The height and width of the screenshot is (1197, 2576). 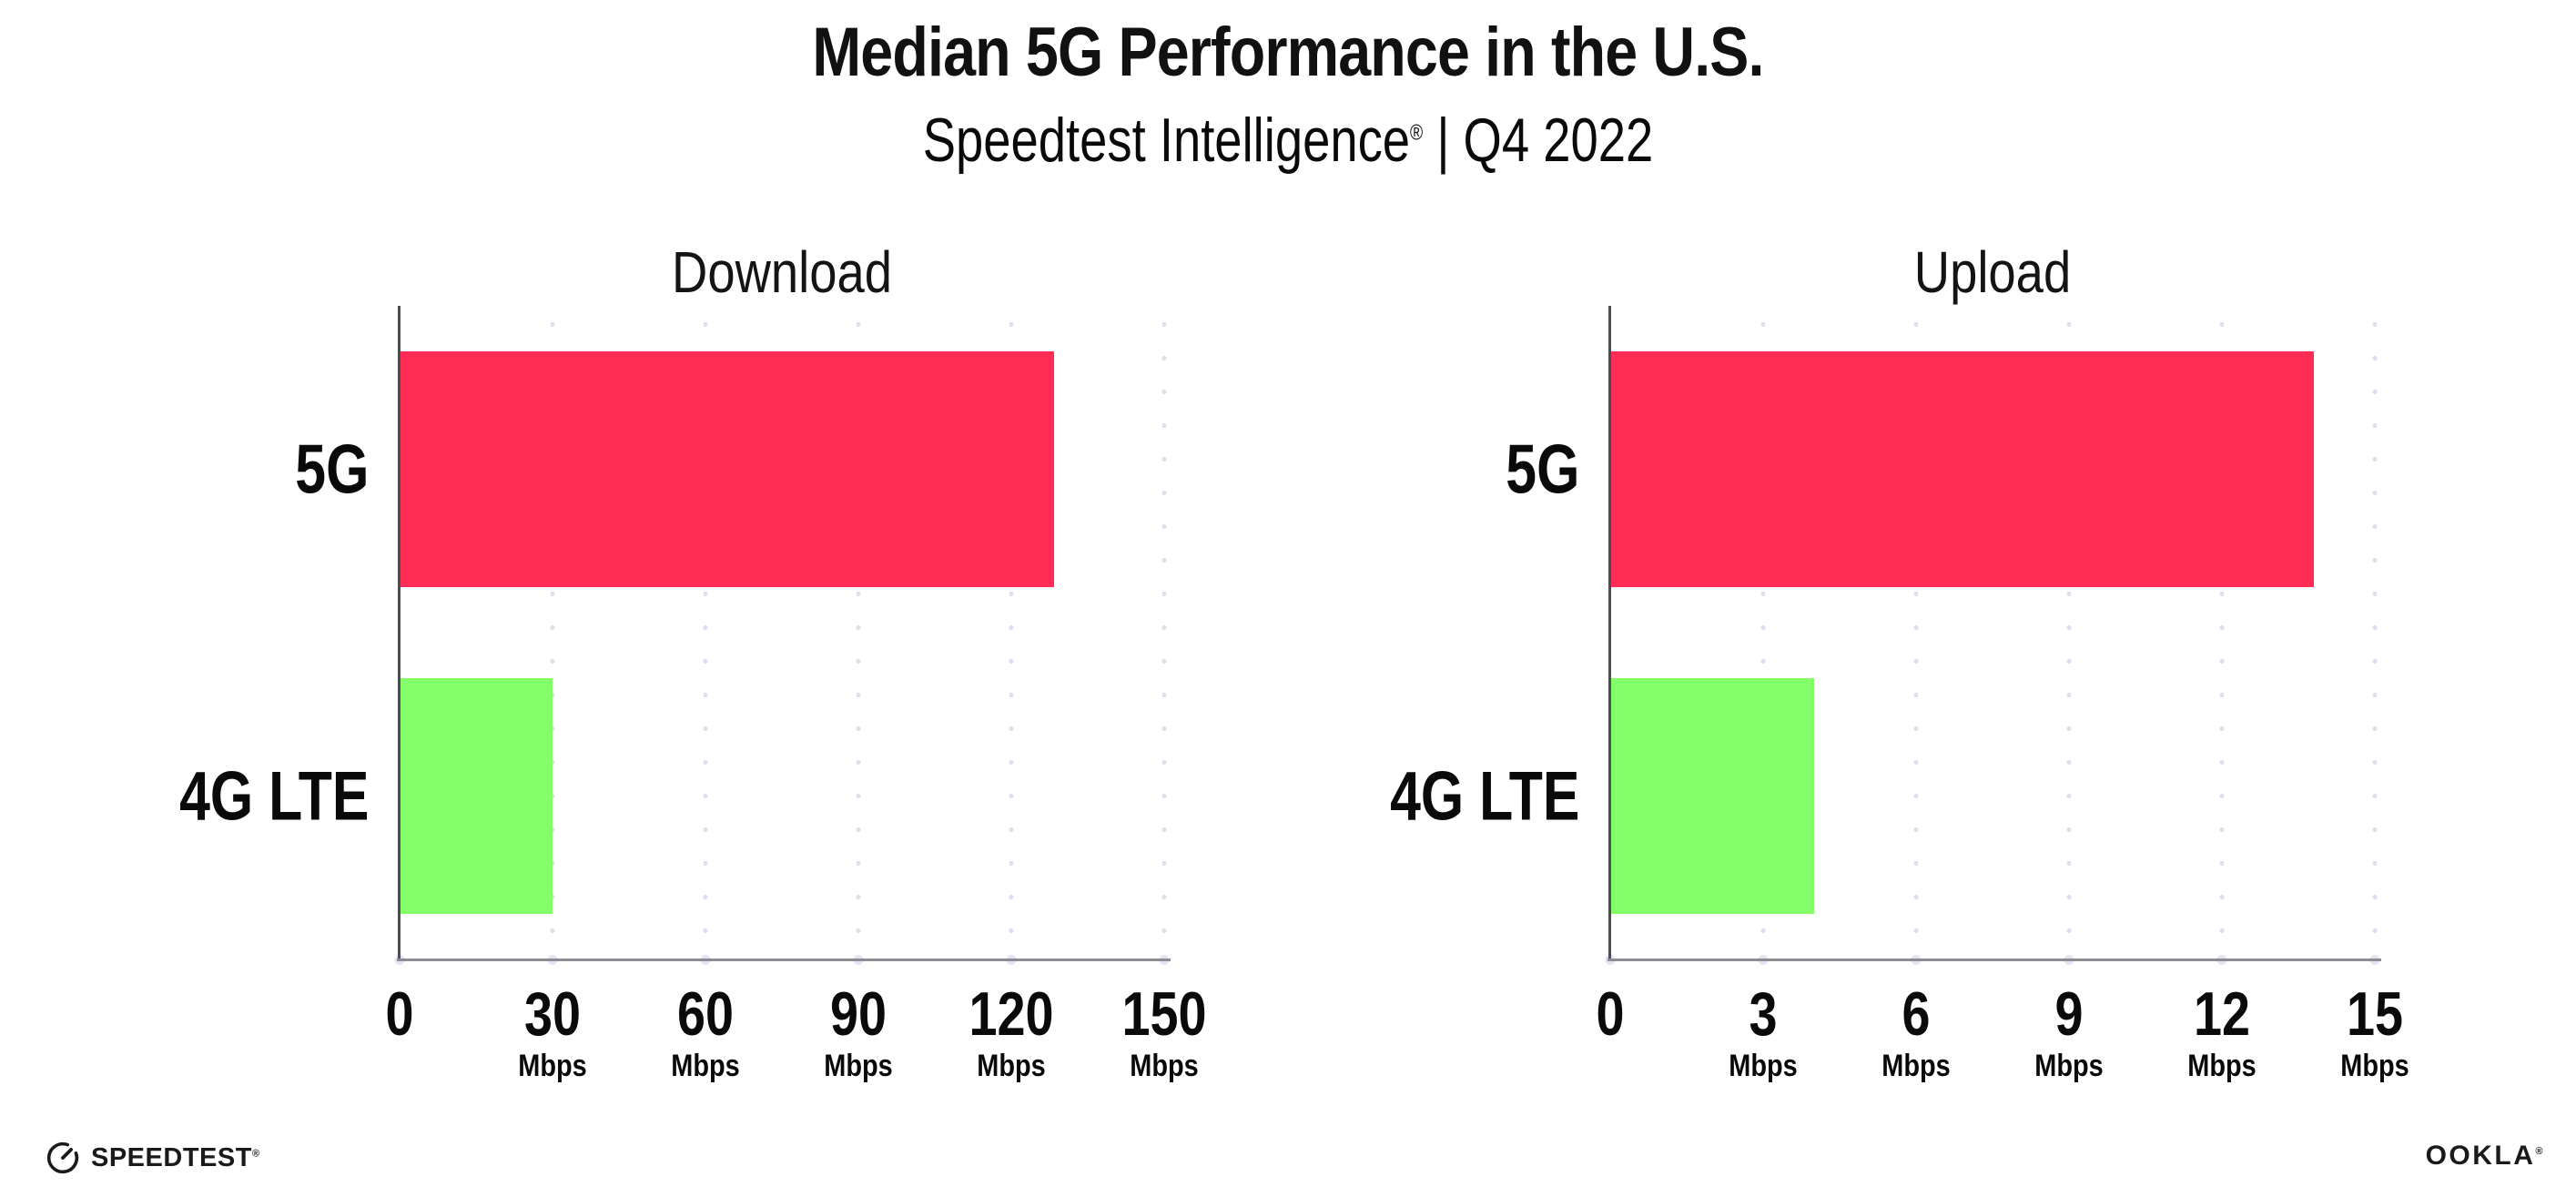 What do you see at coordinates (705, 1014) in the screenshot?
I see `x-tick-value: 60` at bounding box center [705, 1014].